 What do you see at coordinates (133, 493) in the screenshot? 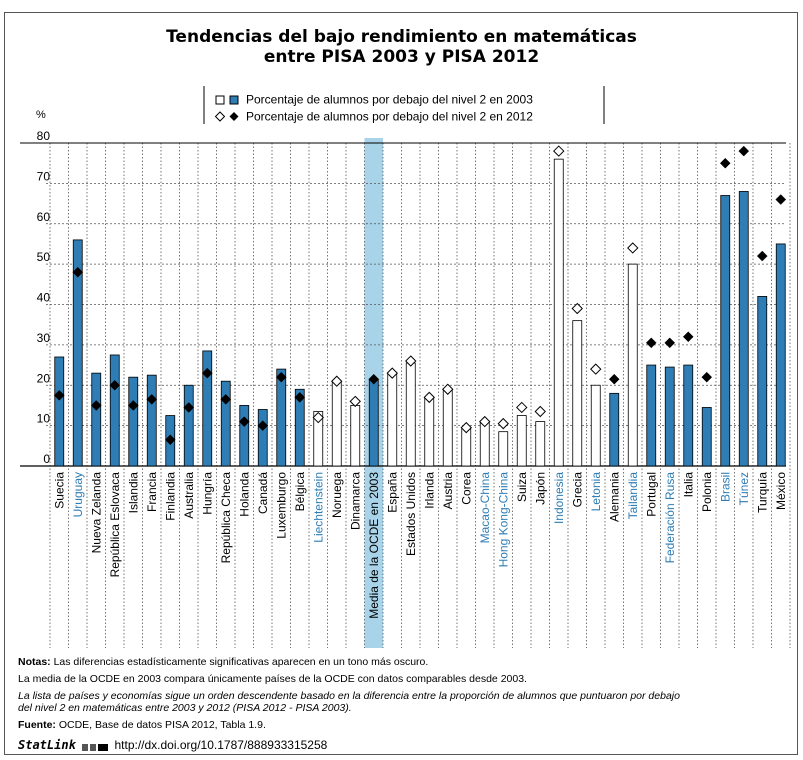
I see `x-tick-label: Islandia` at bounding box center [133, 493].